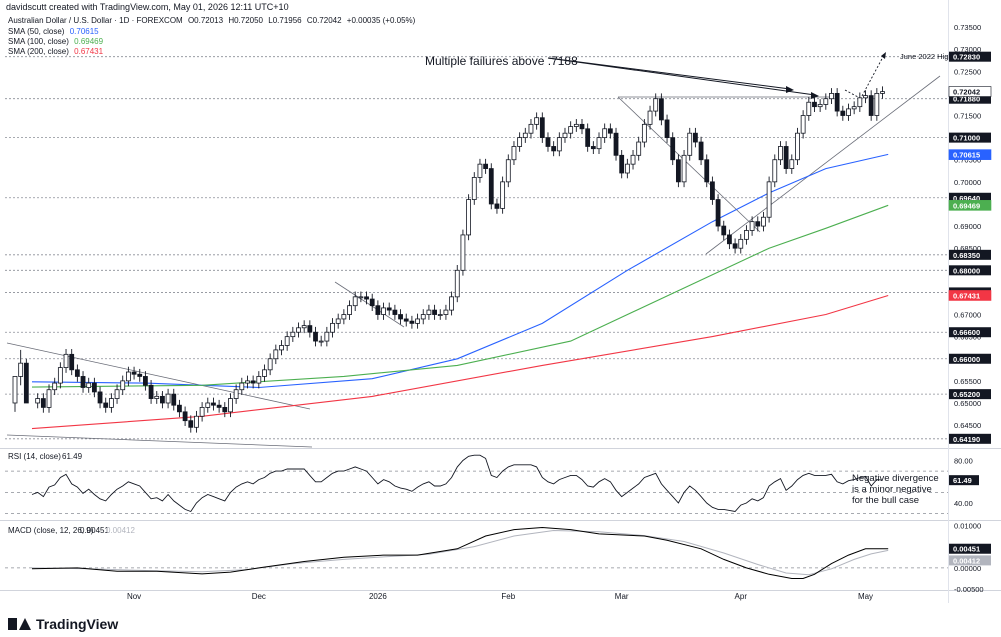 The width and height of the screenshot is (1001, 637). What do you see at coordinates (966, 270) in the screenshot?
I see `level-tag-label: 0.68000` at bounding box center [966, 270].